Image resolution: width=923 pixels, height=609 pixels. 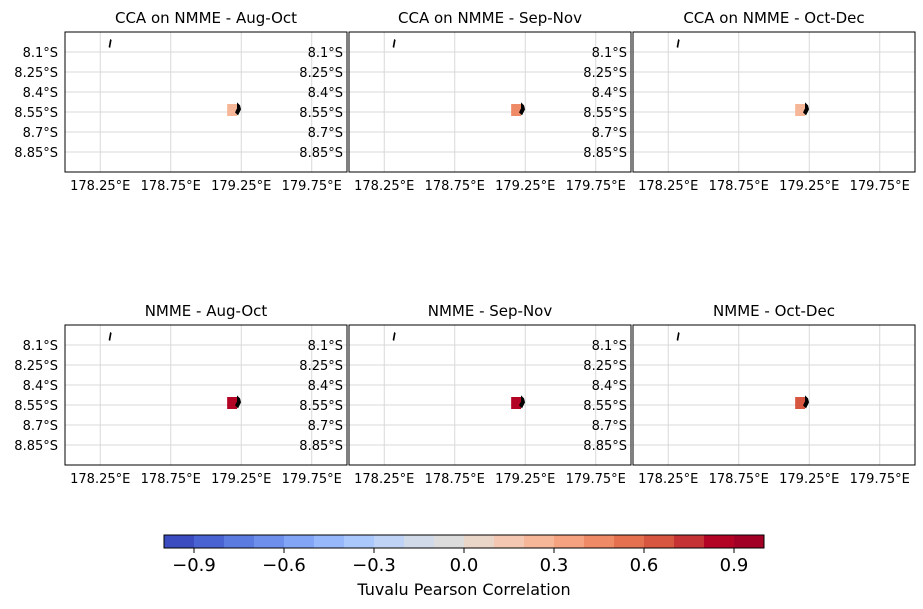 What do you see at coordinates (490, 311) in the screenshot?
I see `panel-title: NMME - Sep-Nov` at bounding box center [490, 311].